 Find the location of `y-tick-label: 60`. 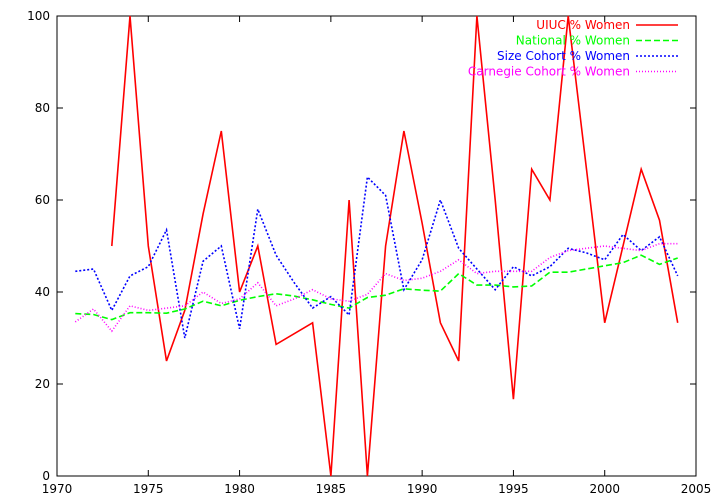

y-tick-label: 60 is located at coordinates (42, 200).